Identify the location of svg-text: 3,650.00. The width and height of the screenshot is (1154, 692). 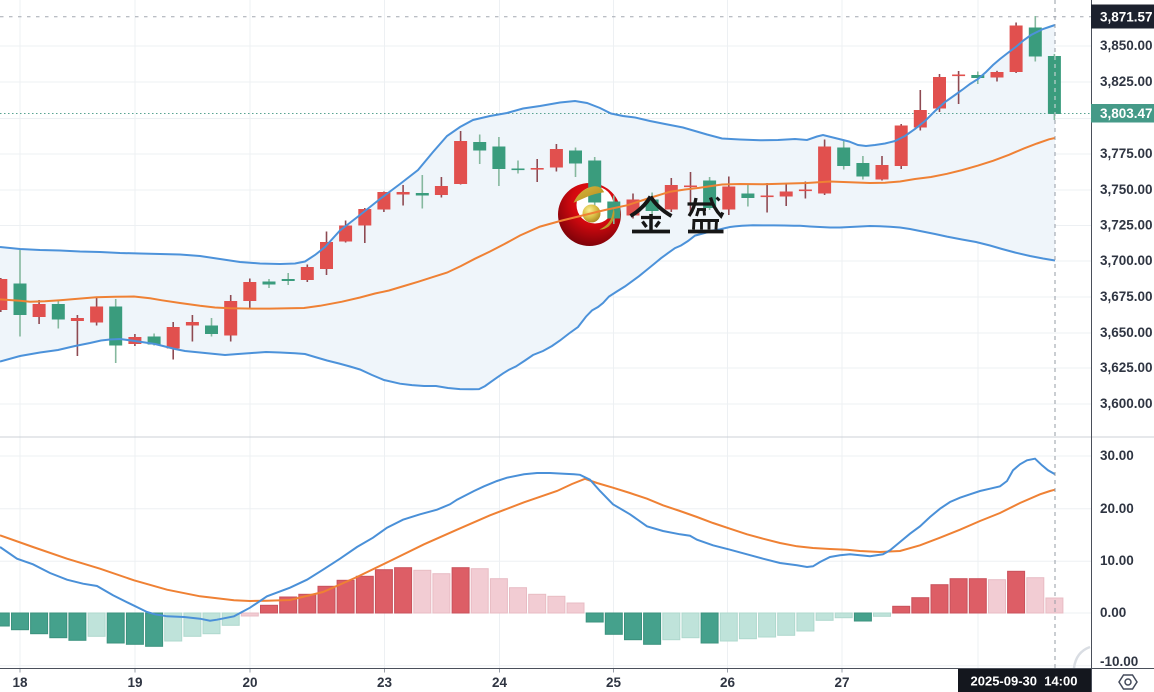
(1126, 332).